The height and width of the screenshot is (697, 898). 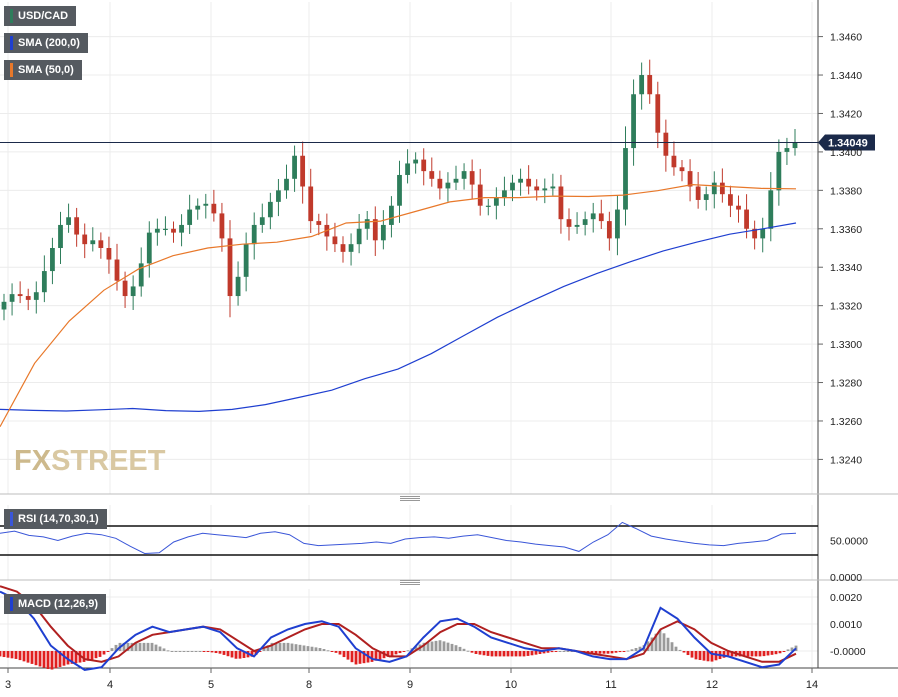 I want to click on legend-rsi: RSI (14,70,30,1), so click(x=55, y=519).